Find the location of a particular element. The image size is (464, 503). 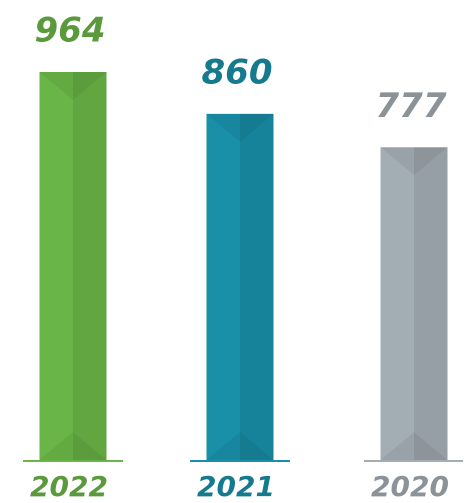

x-tick-label: 2021 is located at coordinates (236, 486).